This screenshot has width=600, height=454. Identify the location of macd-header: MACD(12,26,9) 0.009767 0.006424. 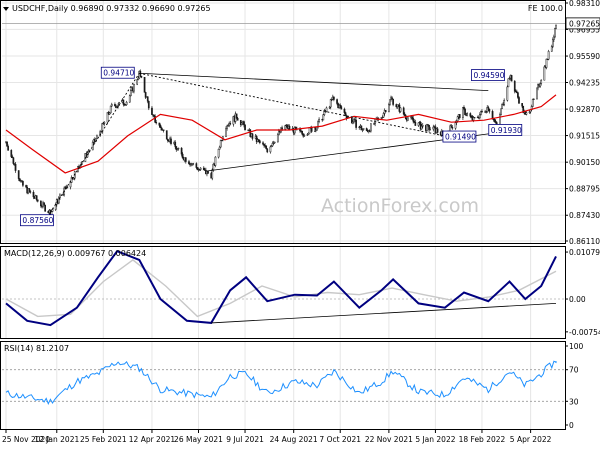
(75, 253).